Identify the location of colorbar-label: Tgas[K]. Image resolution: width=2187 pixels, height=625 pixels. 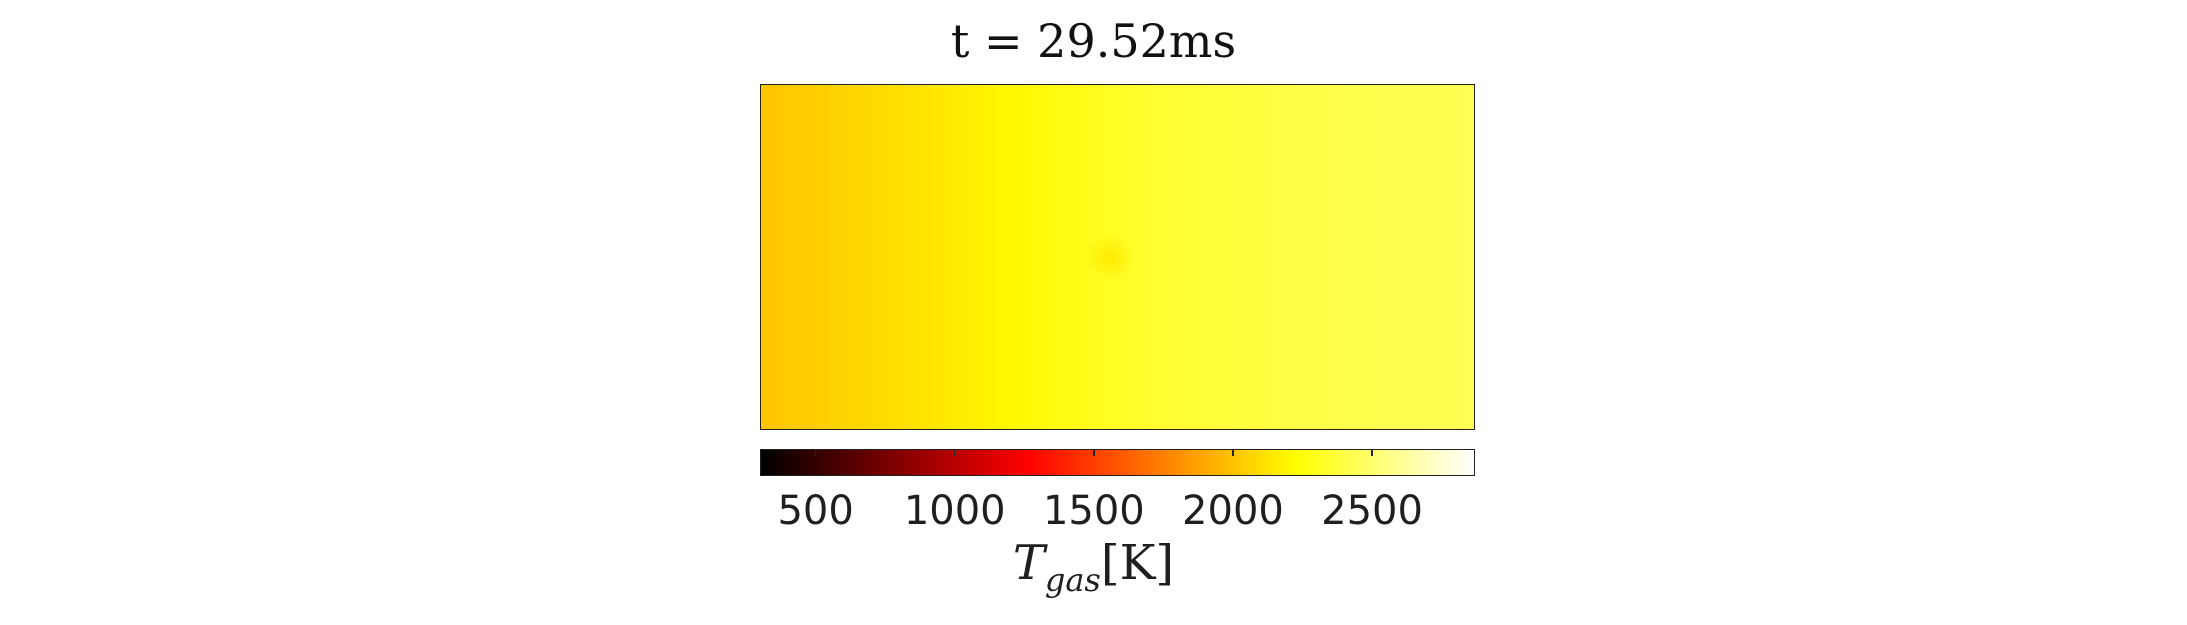
(1093, 567).